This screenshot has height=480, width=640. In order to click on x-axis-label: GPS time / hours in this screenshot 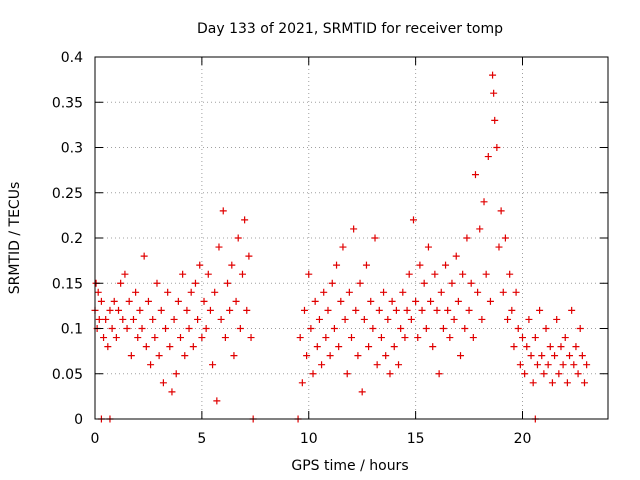, I will do `click(349, 466)`.